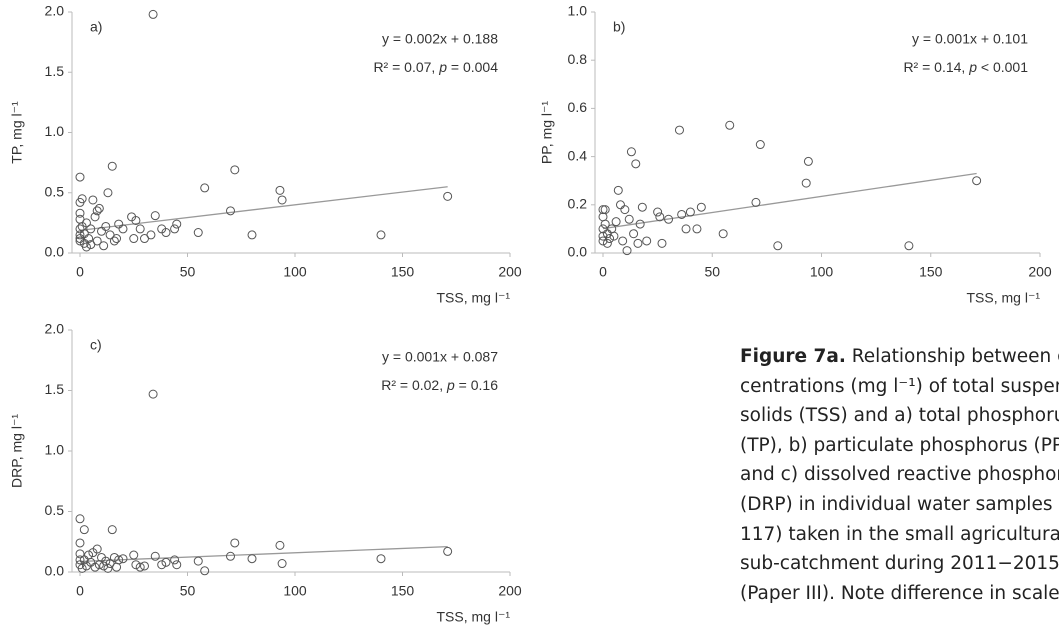 The height and width of the screenshot is (637, 1059). I want to click on caption-line: Figure 7a. Relationship between con-, so click(899, 357).